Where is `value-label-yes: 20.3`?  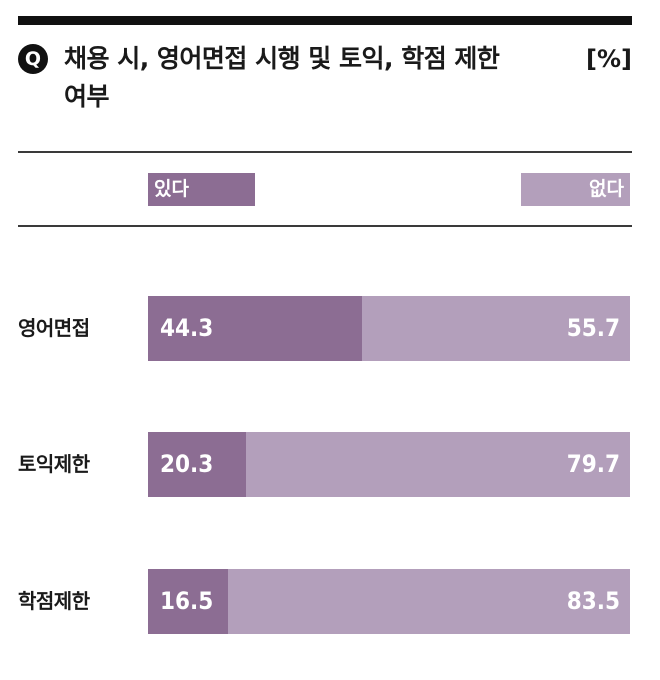 value-label-yes: 20.3 is located at coordinates (187, 464).